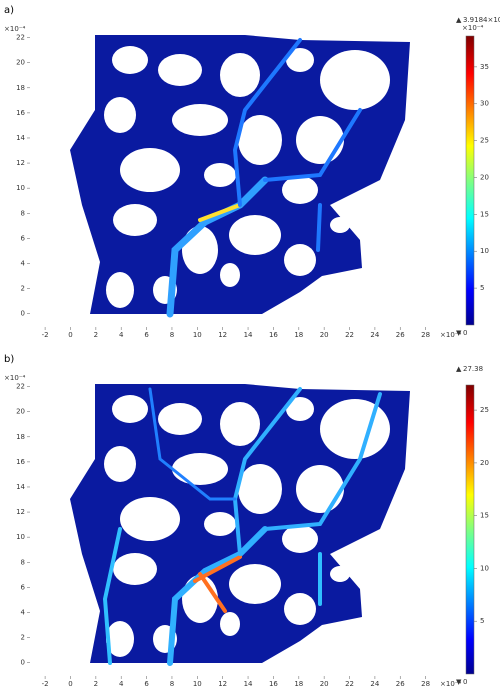  I want to click on colorbar-tick-label: 35, so click(484, 67).